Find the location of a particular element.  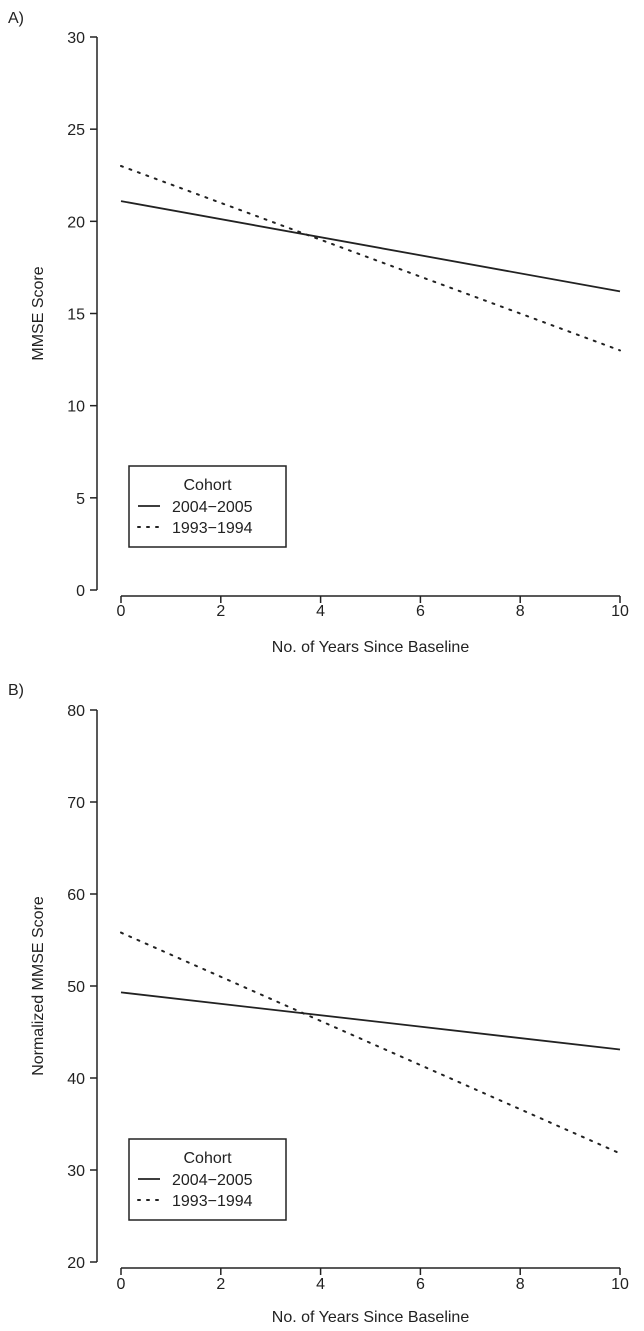

y-axis-title: Normalized MMSE Score is located at coordinates (38, 986).